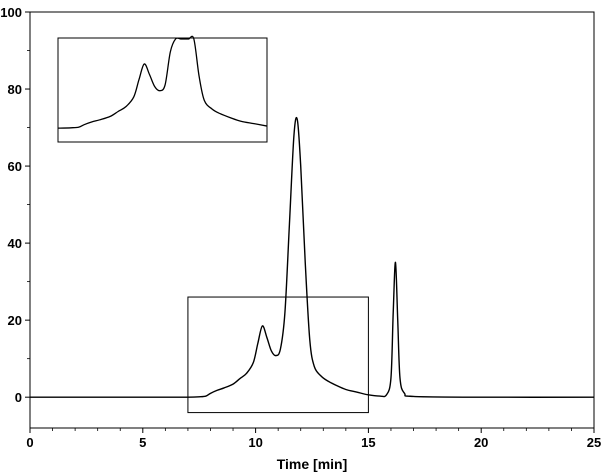 This screenshot has width=606, height=475. What do you see at coordinates (29, 442) in the screenshot?
I see `x-tick-label: 0` at bounding box center [29, 442].